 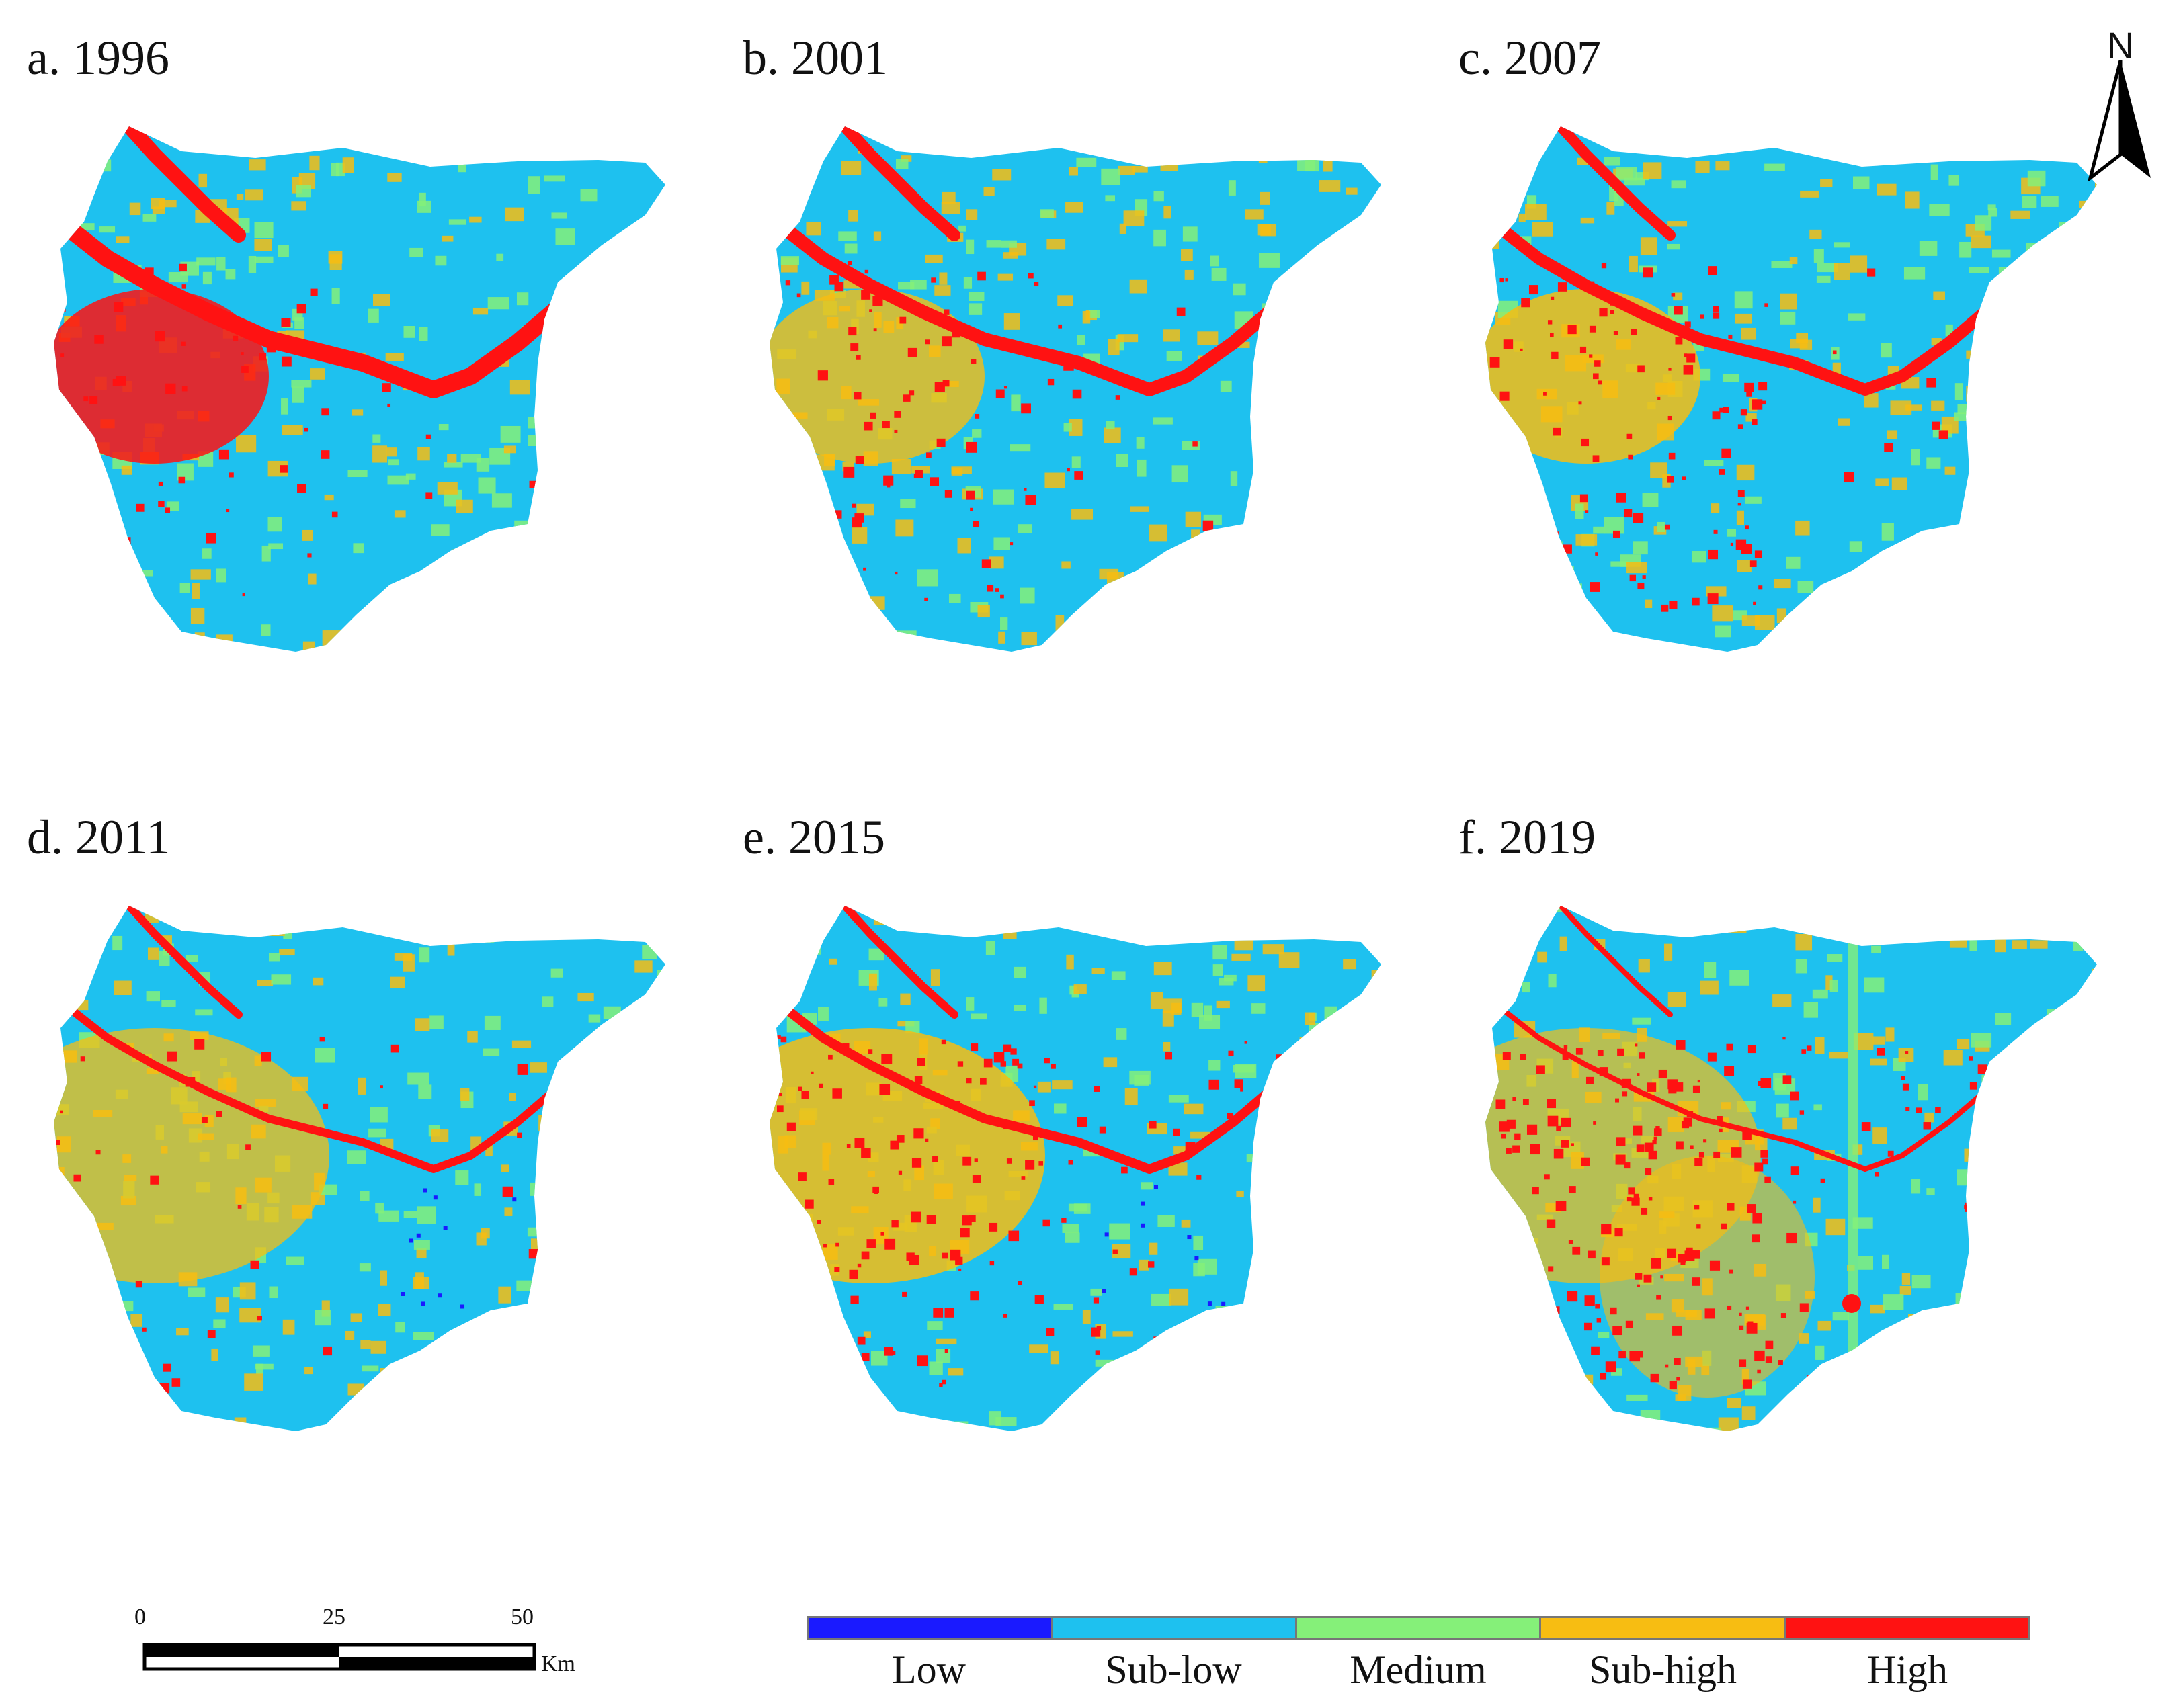 I want to click on tributary-corridor, so click(x=1615, y=183).